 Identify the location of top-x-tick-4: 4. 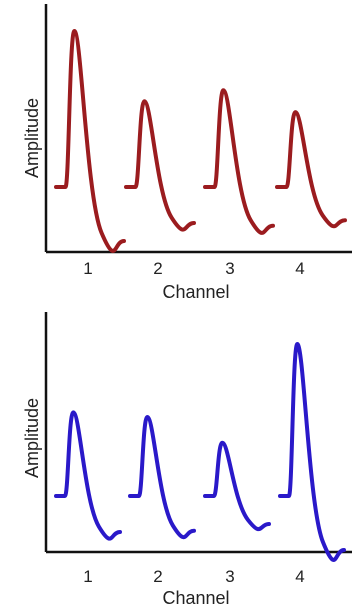
(299, 268).